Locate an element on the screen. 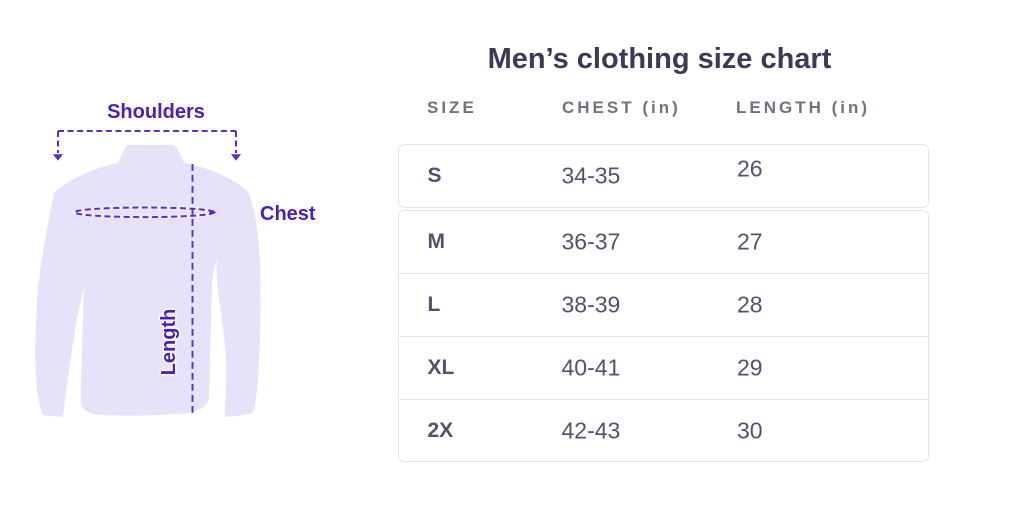  svg-text: Length is located at coordinates (169, 342).